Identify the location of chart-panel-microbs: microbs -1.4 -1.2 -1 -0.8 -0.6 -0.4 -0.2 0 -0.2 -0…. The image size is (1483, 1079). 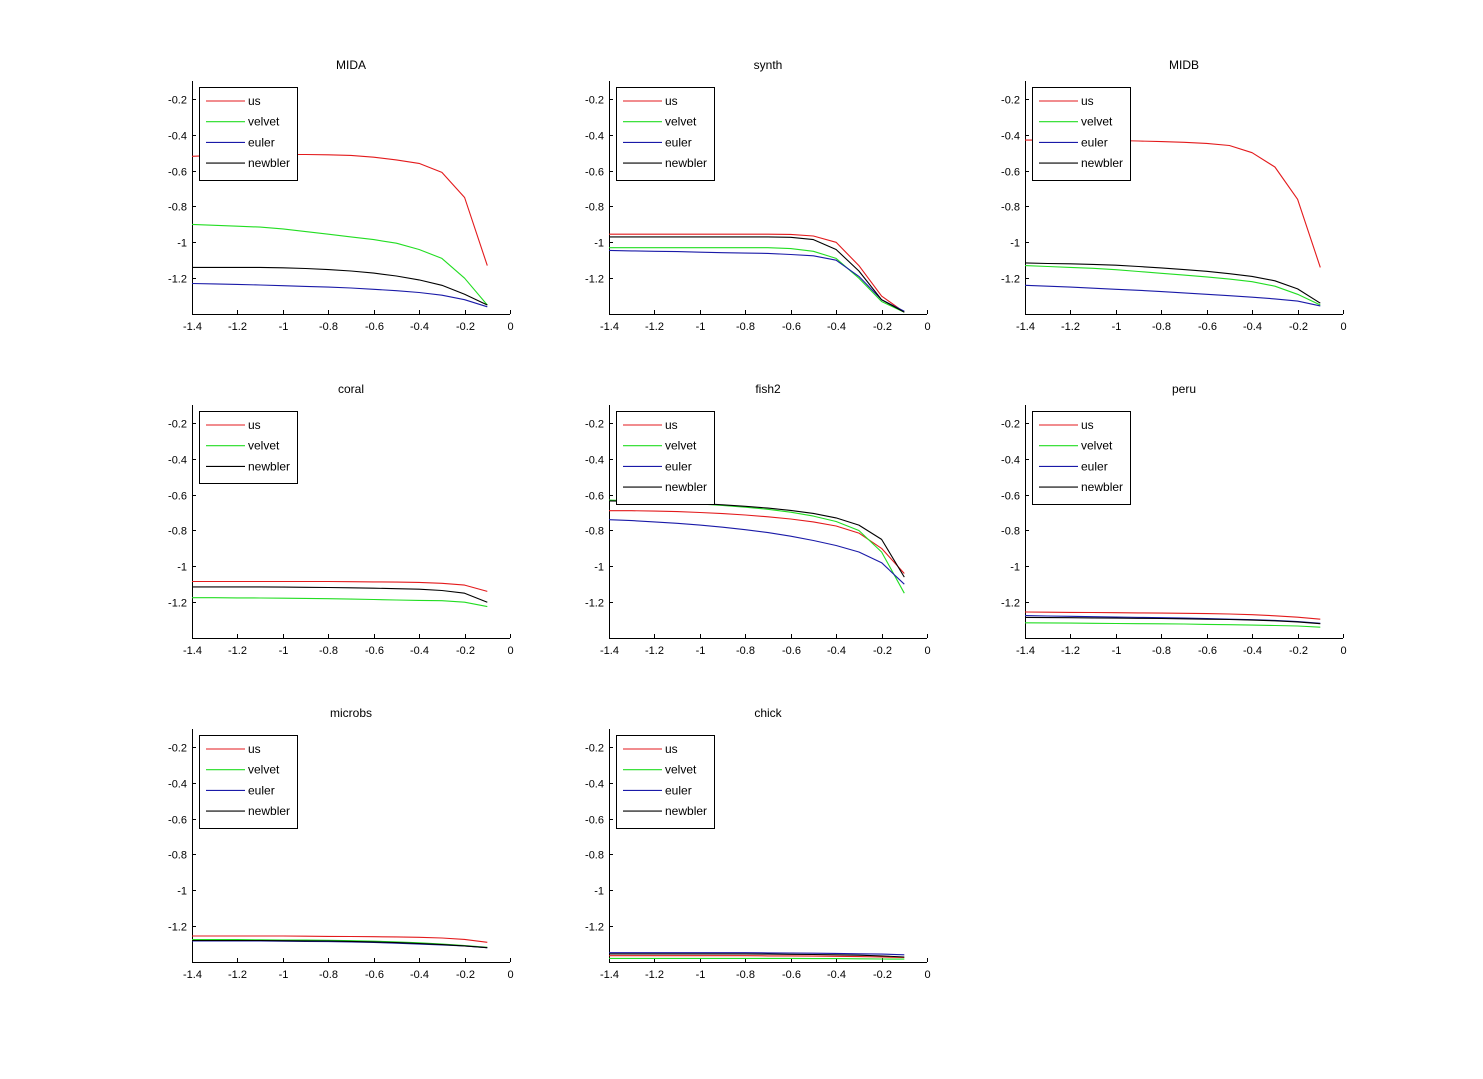
(341, 843).